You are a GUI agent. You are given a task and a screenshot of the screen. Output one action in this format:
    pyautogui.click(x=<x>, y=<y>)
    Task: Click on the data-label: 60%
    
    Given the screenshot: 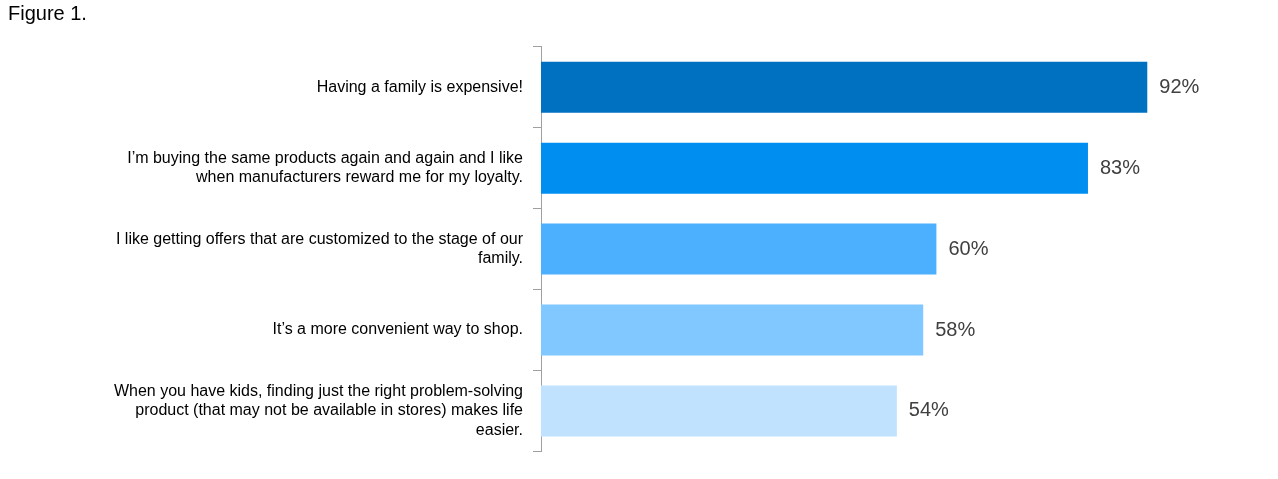 What is the action you would take?
    pyautogui.click(x=968, y=247)
    